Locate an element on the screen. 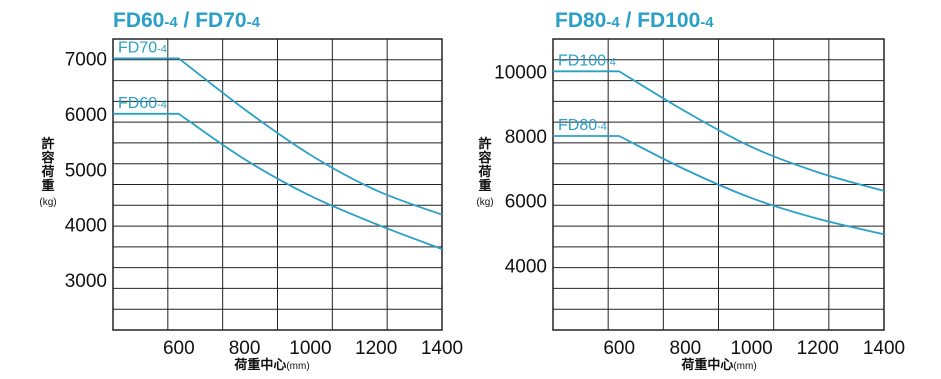 The image size is (941, 379). series-line-fd100 is located at coordinates (719, 131).